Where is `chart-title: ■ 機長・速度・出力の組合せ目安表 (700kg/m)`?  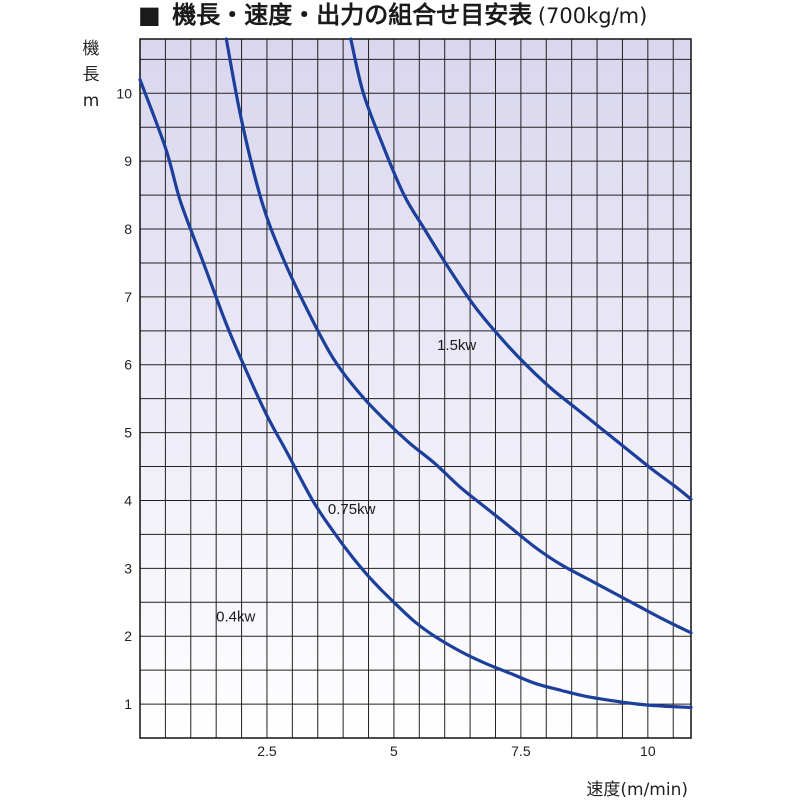 chart-title: ■ 機長・速度・出力の組合せ目安表 (700kg/m) is located at coordinates (392, 15).